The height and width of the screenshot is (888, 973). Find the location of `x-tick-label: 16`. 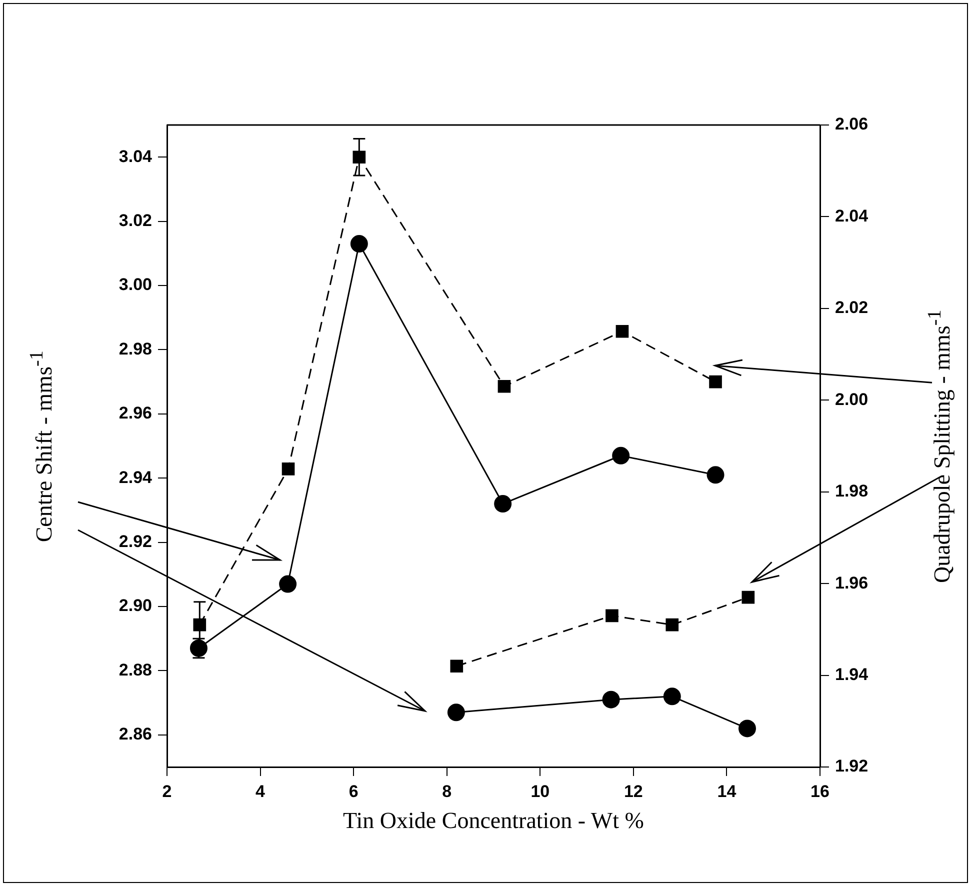

x-tick-label: 16 is located at coordinates (820, 791).